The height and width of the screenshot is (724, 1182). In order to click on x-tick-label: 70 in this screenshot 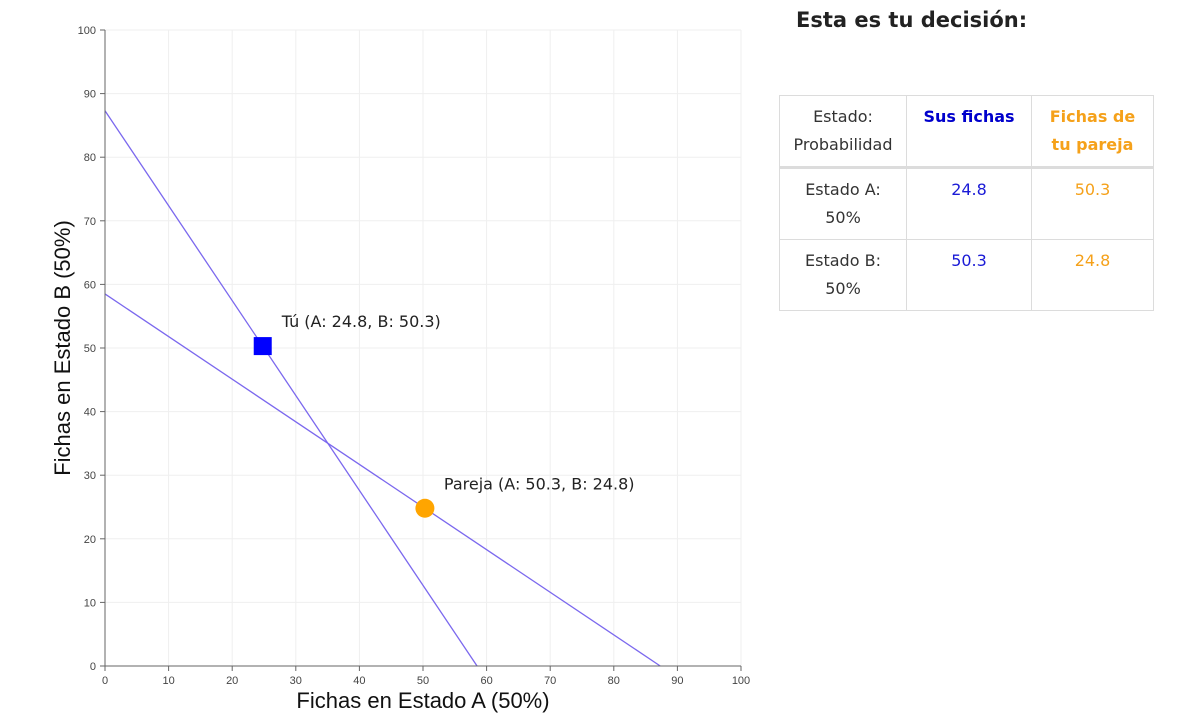, I will do `click(550, 681)`.